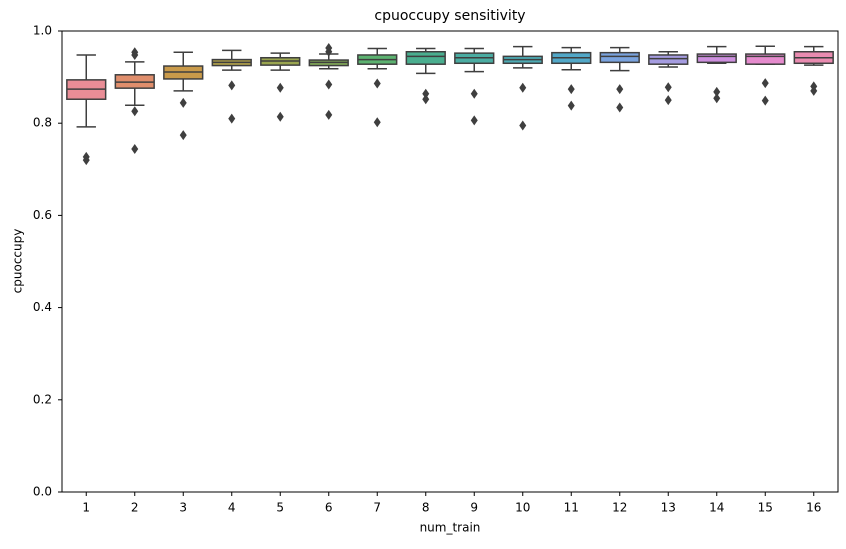 The height and width of the screenshot is (549, 846). Describe the element at coordinates (449, 16) in the screenshot. I see `chart-title: cpuoccupy sensitivity` at that location.